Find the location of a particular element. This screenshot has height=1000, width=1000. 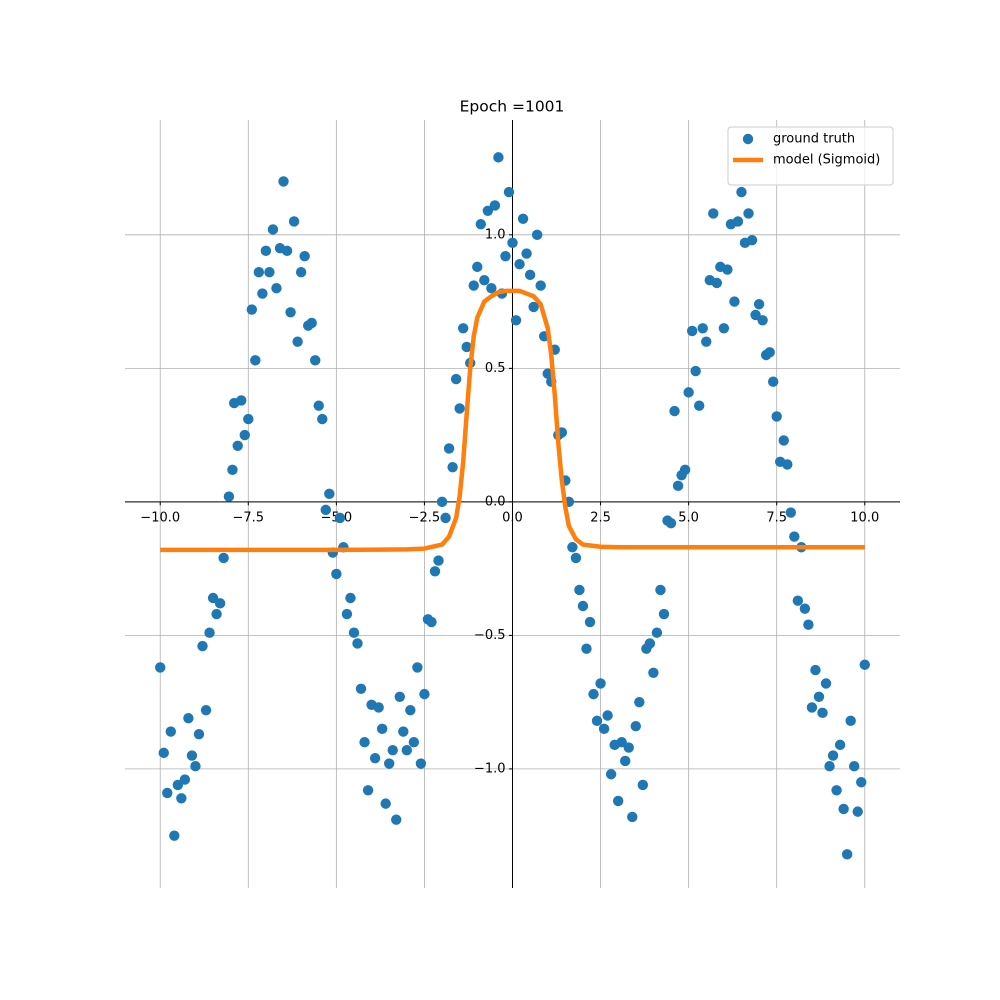

y-tick-label: 0.5 is located at coordinates (495, 368).